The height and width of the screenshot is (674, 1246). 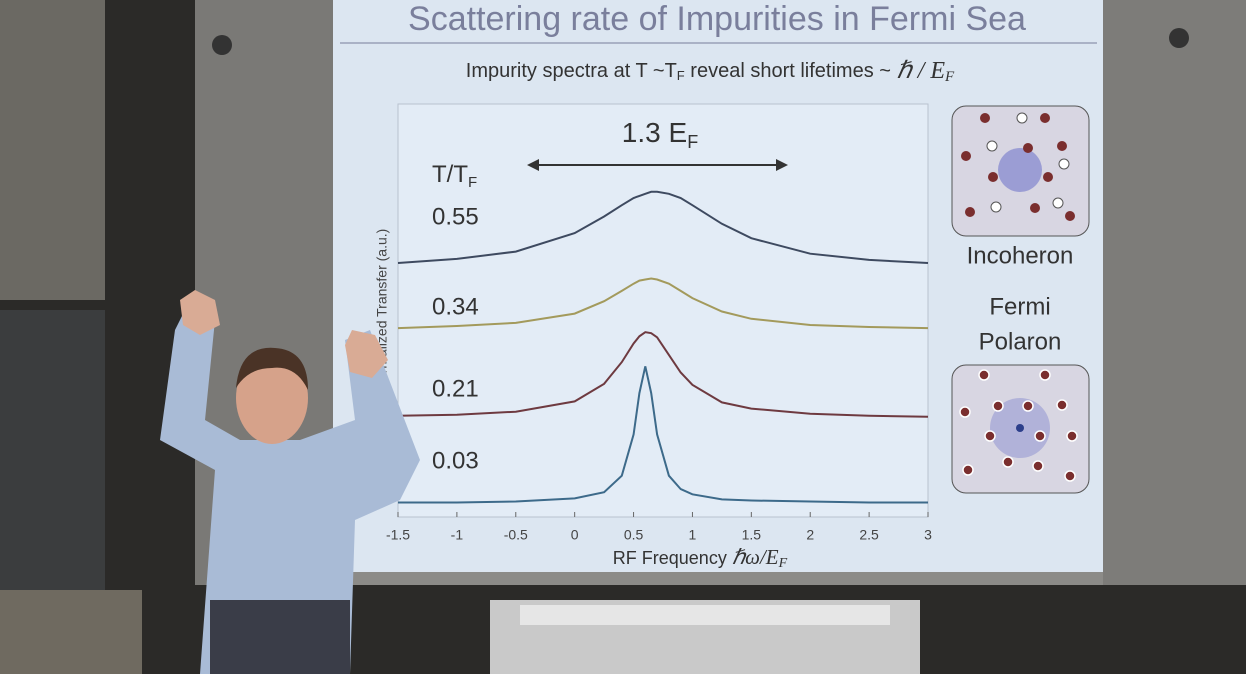 I want to click on subtitle-text: reveal short lifetimes ~, so click(x=791, y=71).